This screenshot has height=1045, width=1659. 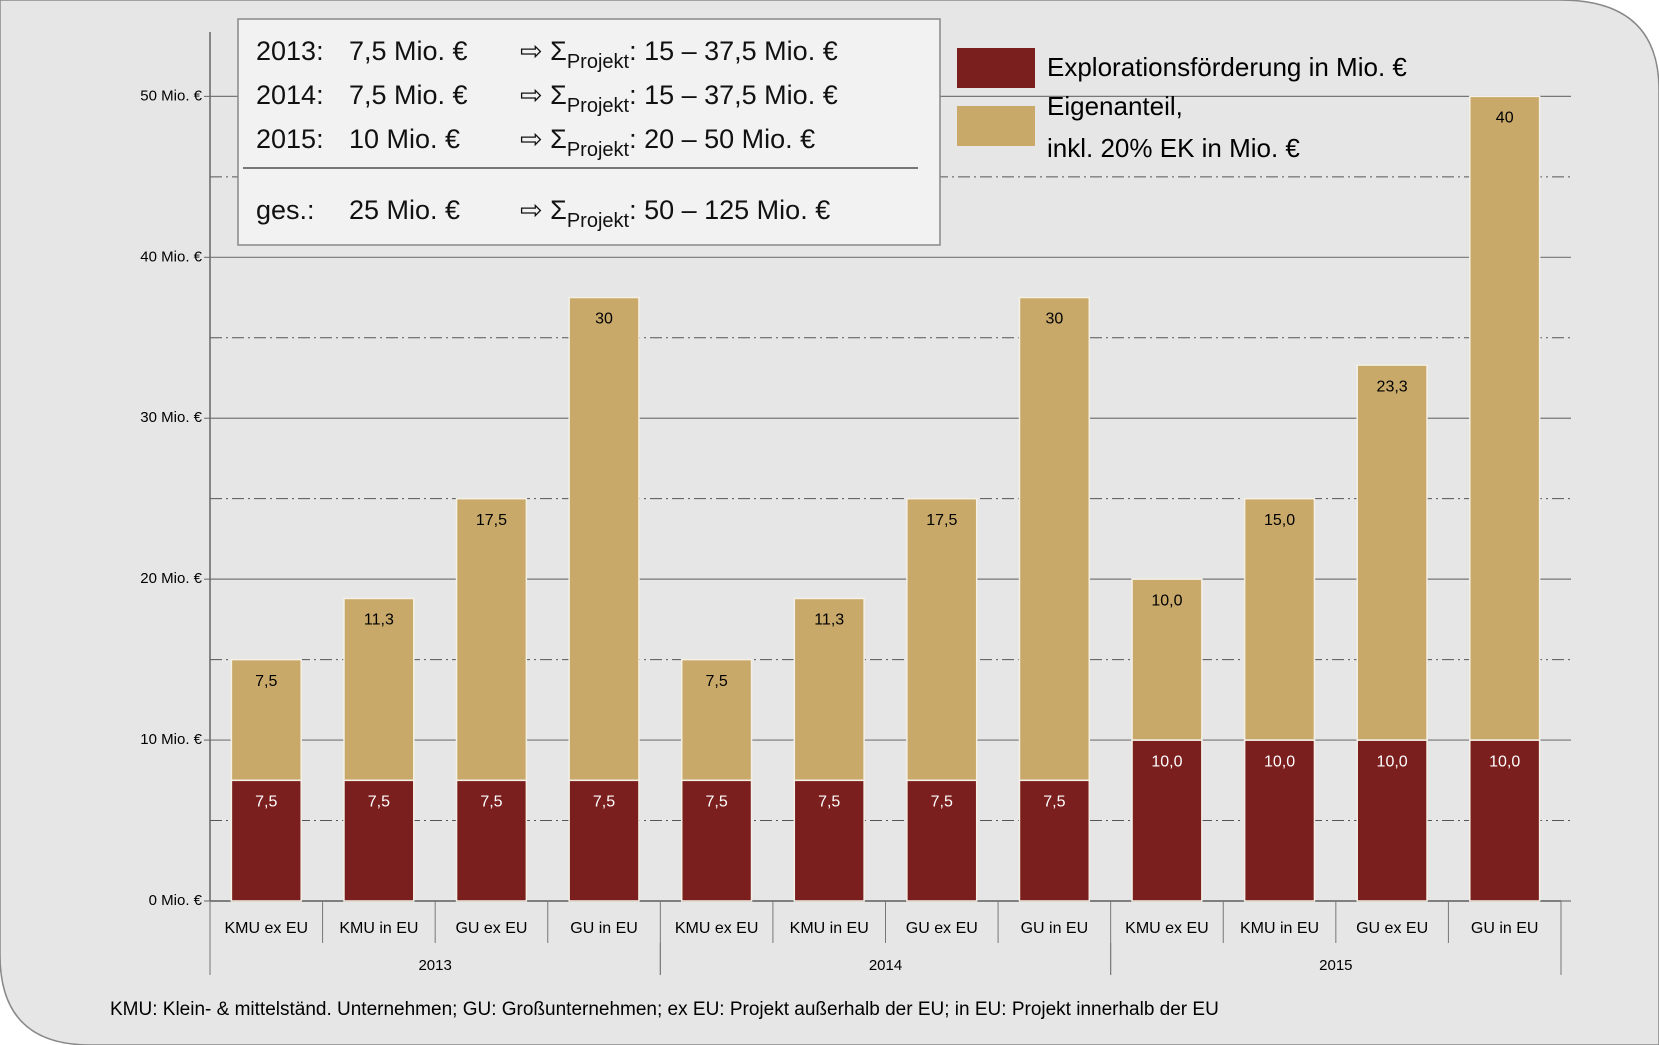 I want to click on legend-label: Explorationsförderung in Mio. €, so click(x=1227, y=67).